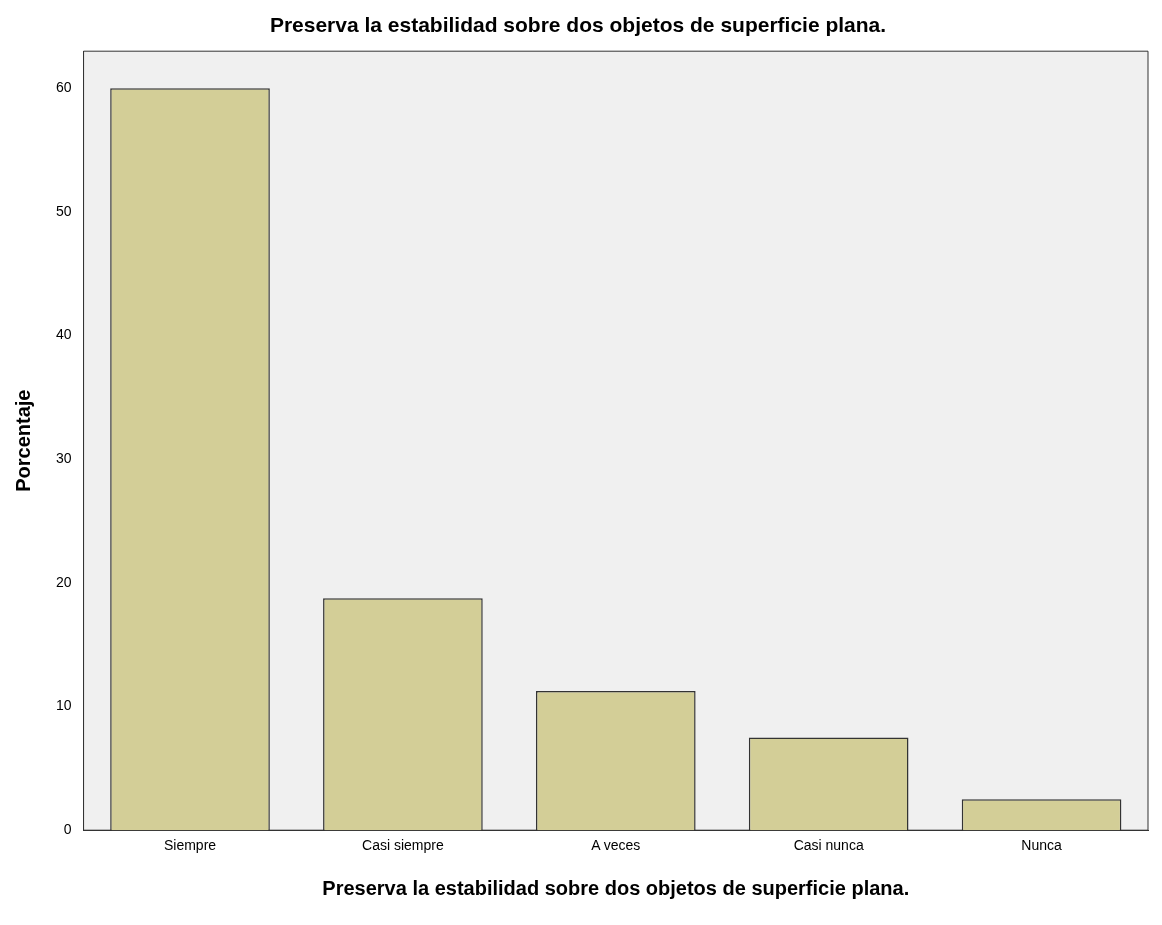 The height and width of the screenshot is (925, 1162). I want to click on chart-title: Preserva la estabilidad sobre dos objetos de superficie plana., so click(578, 25).